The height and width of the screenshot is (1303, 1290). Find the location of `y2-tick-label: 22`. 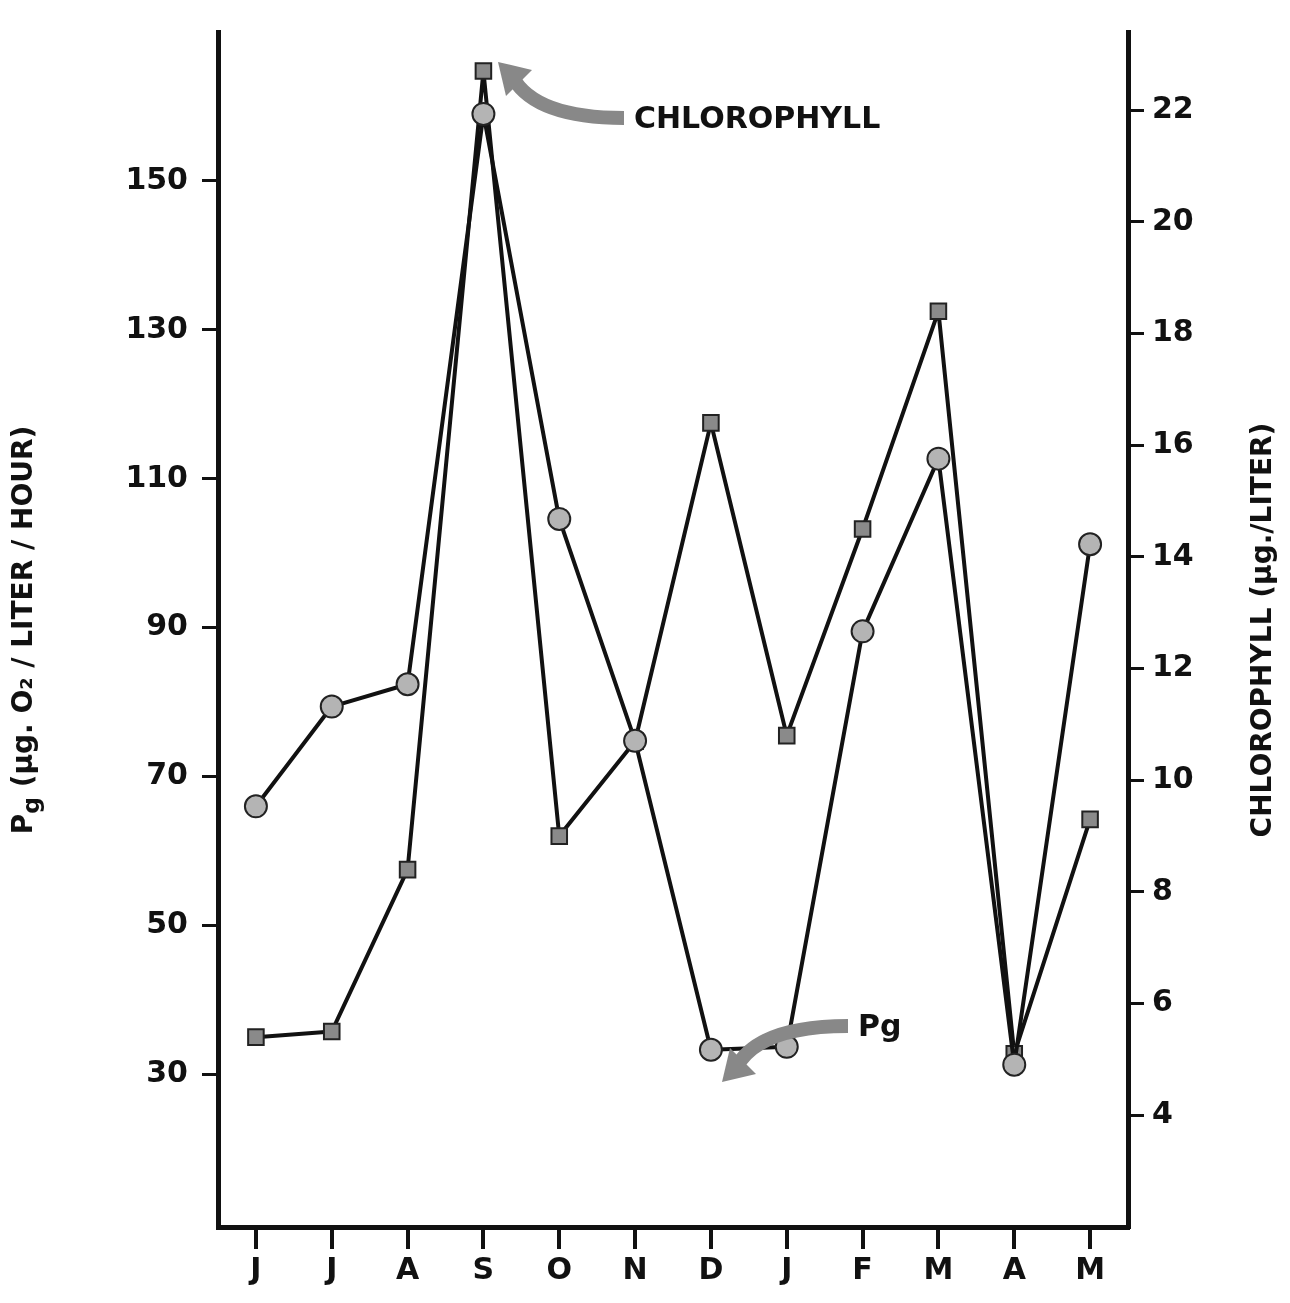

y2-tick-label: 22 is located at coordinates (1173, 107).